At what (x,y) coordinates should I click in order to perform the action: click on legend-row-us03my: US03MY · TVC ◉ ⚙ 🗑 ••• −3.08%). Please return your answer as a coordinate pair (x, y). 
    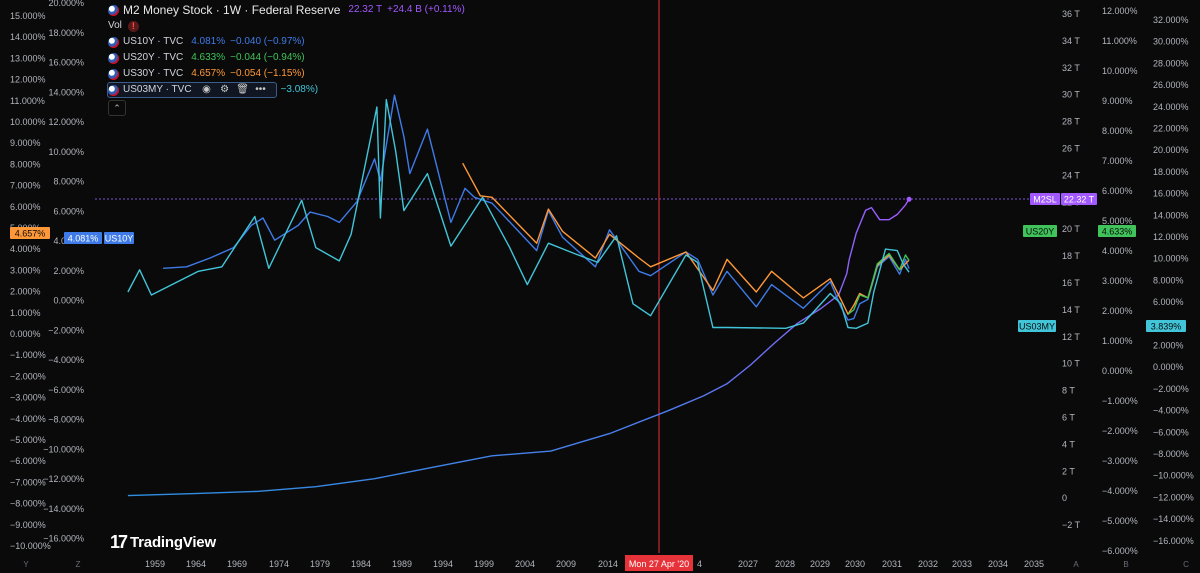
    Looking at the image, I should click on (288, 90).